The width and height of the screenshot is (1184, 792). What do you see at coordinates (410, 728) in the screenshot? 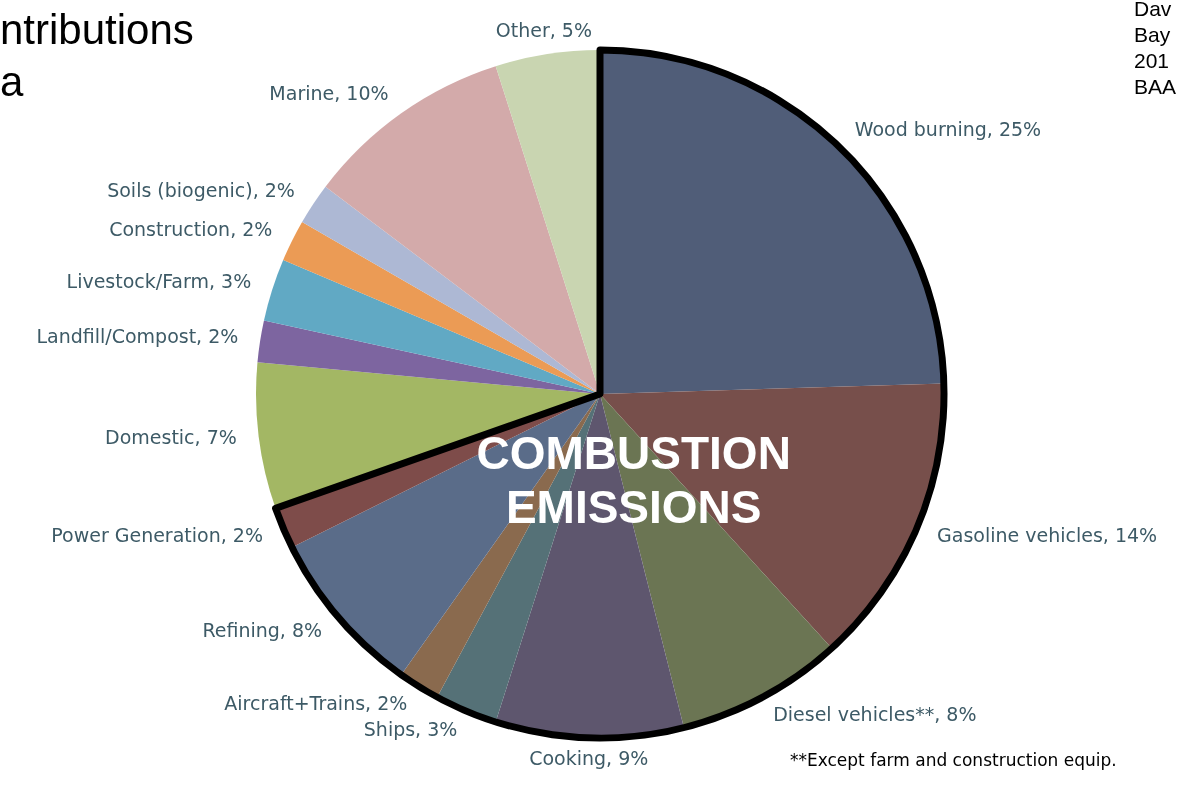
I see `slice-label: Ships, 3%` at bounding box center [410, 728].